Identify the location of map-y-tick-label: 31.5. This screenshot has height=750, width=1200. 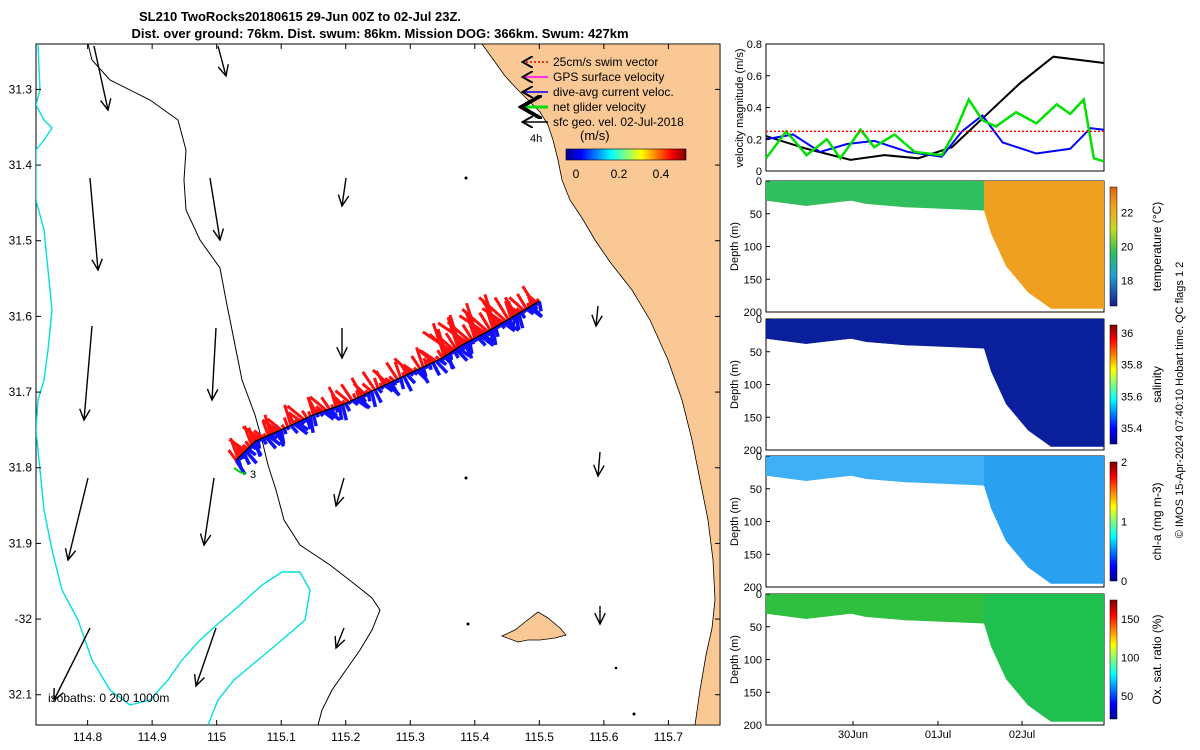
(21, 241).